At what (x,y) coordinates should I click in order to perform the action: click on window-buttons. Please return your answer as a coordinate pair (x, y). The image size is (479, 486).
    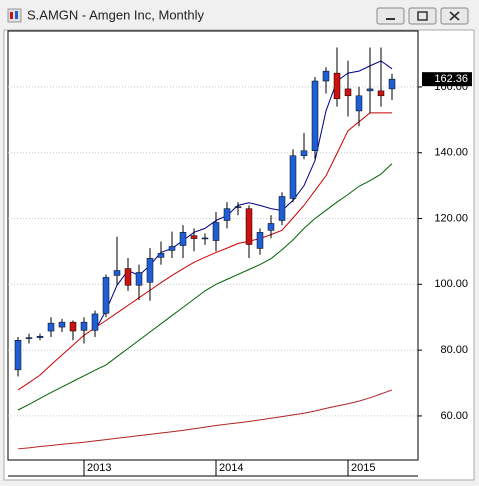
    Looking at the image, I should click on (422, 16).